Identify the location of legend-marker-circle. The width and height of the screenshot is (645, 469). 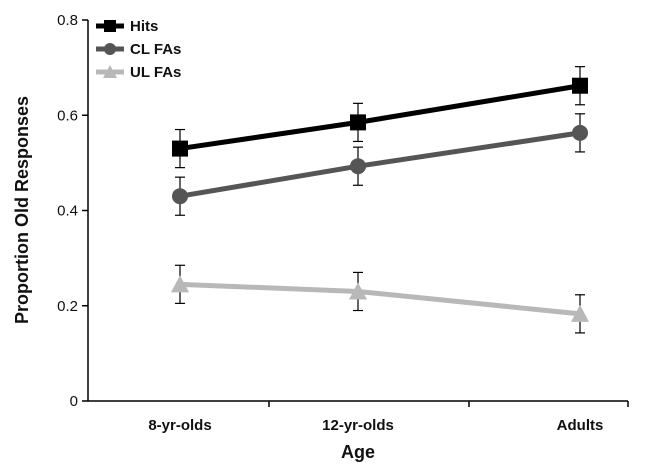
(110, 49).